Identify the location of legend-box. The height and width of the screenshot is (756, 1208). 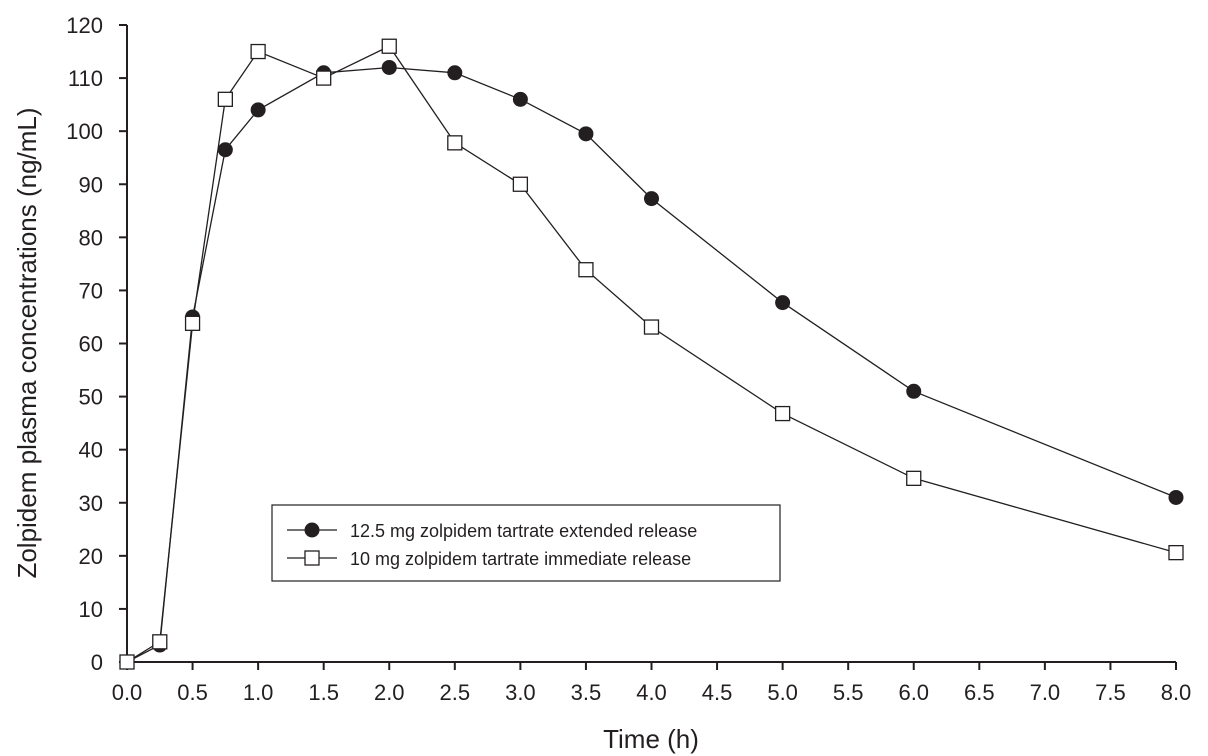
(526, 543).